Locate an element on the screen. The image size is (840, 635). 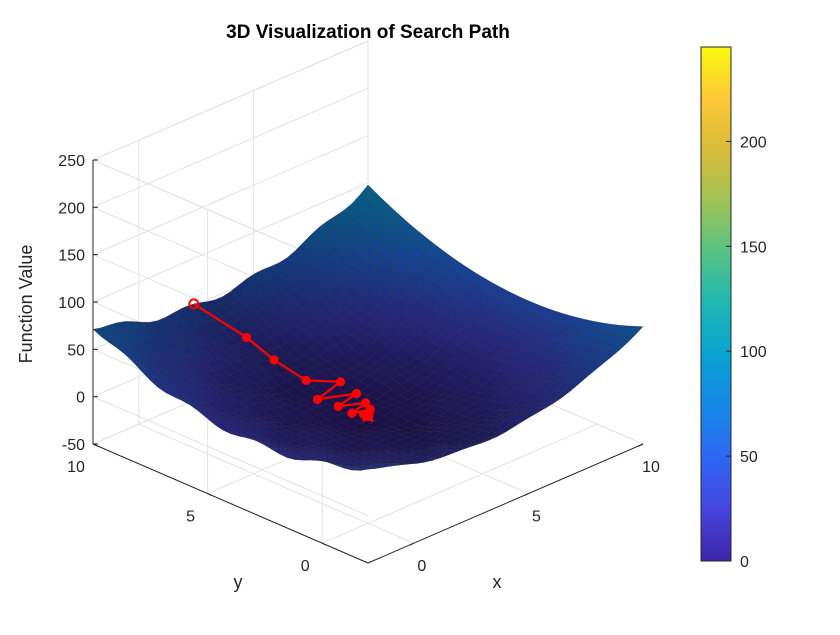
surface-patch is located at coordinates (635, 331).